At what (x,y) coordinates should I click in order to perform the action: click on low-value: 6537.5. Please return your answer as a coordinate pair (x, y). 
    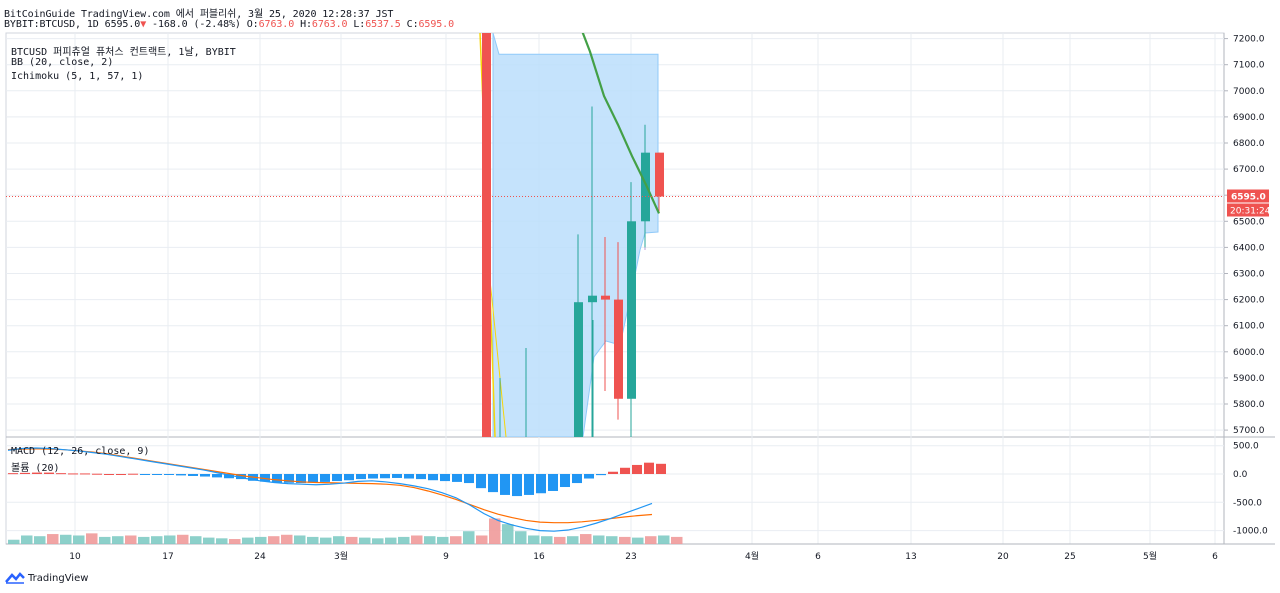
    Looking at the image, I should click on (383, 24).